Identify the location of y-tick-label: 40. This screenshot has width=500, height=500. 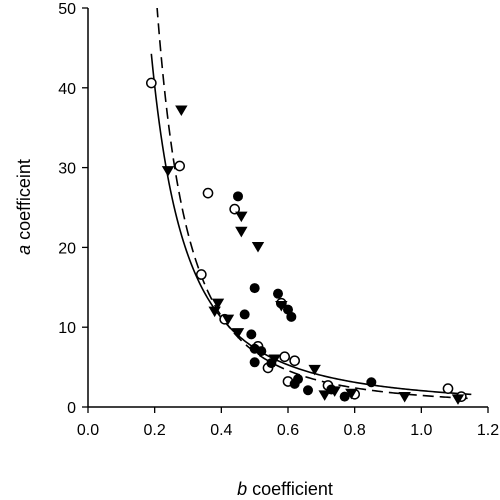
(67, 89).